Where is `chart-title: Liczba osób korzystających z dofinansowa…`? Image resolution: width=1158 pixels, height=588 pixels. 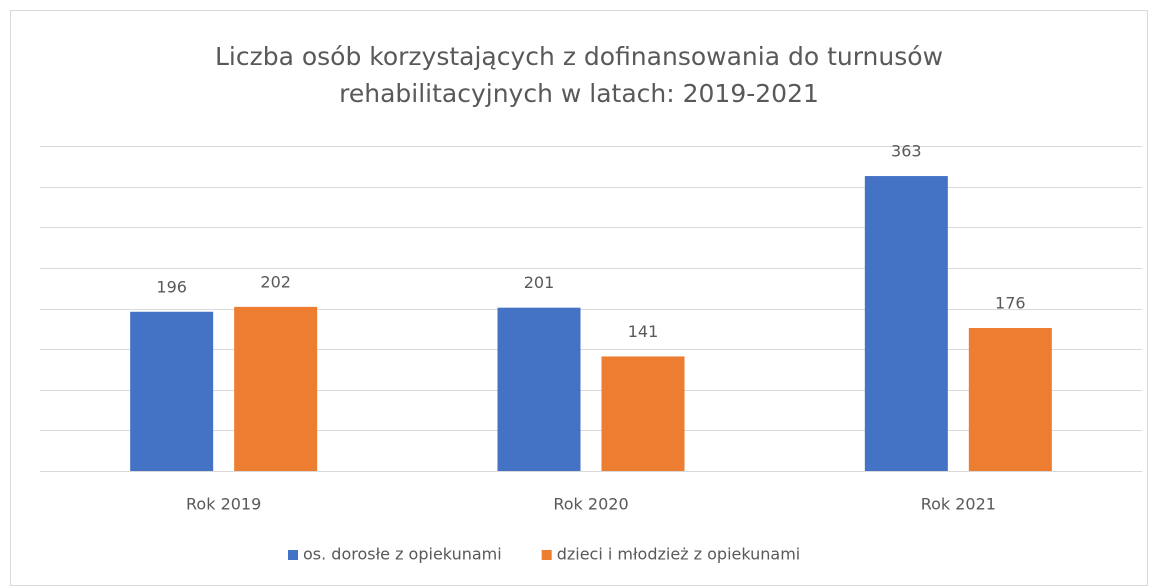 chart-title: Liczba osób korzystających z dofinansowa… is located at coordinates (579, 75).